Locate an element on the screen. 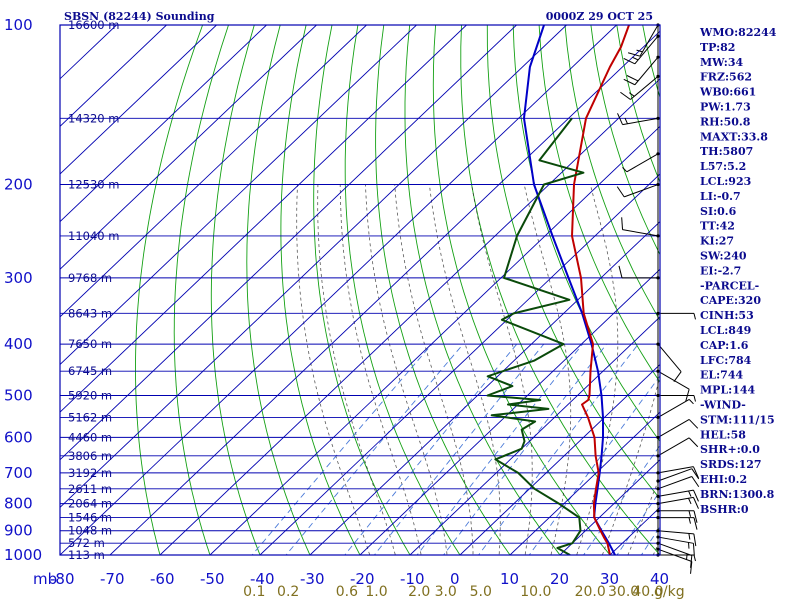  index-item: KI:27 is located at coordinates (717, 241).